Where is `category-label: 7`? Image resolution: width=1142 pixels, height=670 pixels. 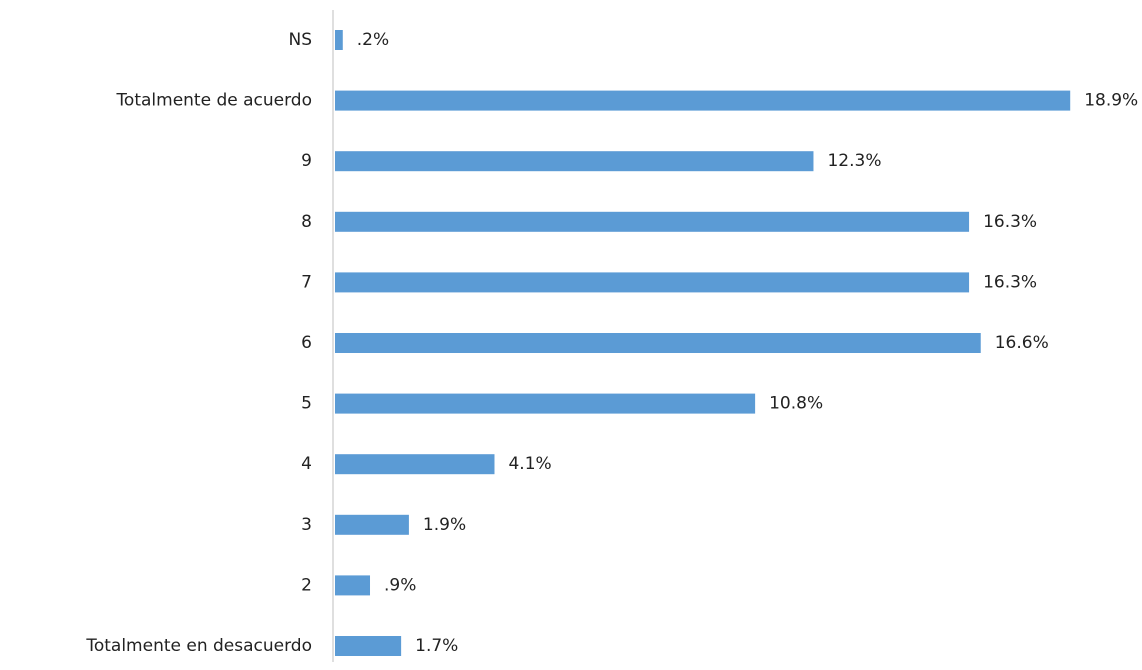
category-label: 7 is located at coordinates (306, 282).